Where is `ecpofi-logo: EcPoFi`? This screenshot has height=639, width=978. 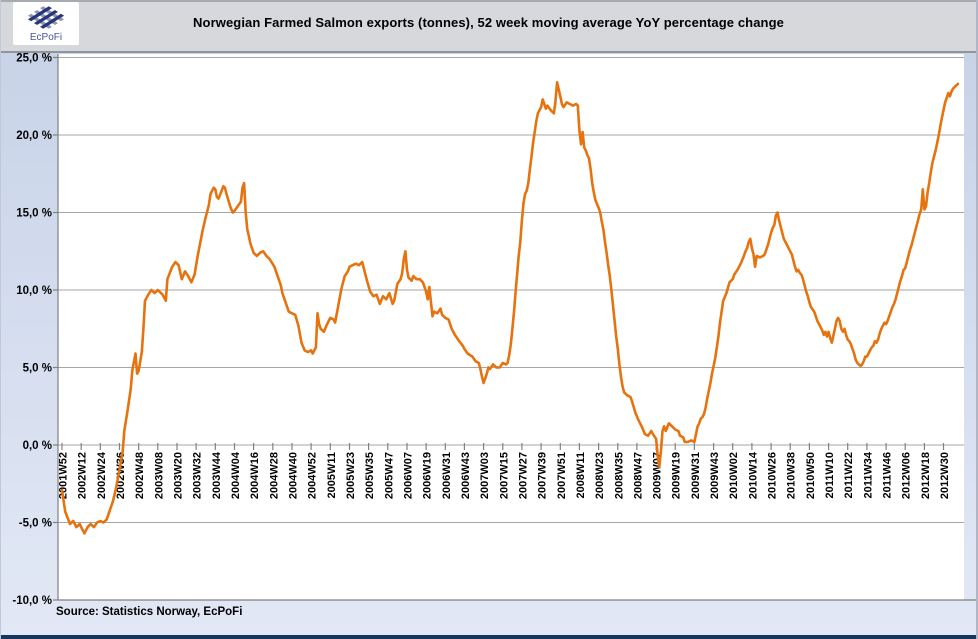
ecpofi-logo: EcPoFi is located at coordinates (46, 23).